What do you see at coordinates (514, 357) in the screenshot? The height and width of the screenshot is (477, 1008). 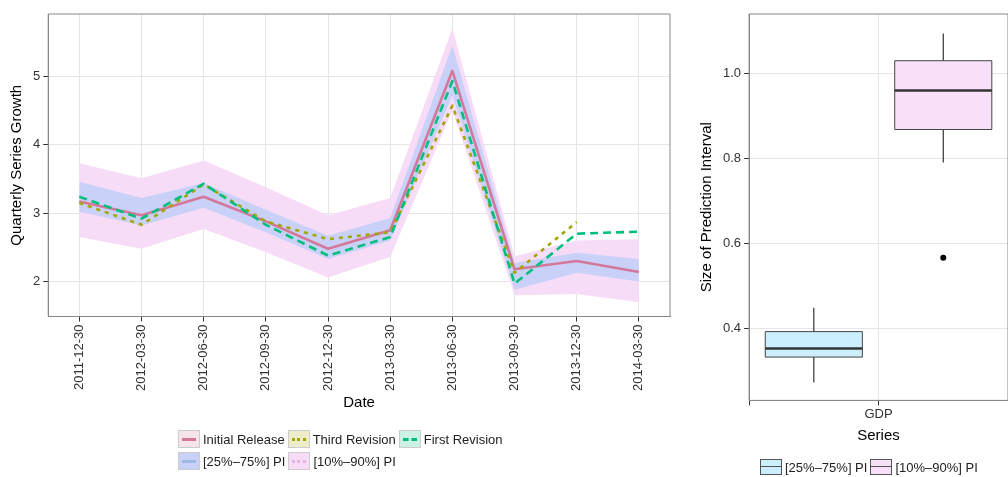 I see `x-tick-label: 2013-09-30` at bounding box center [514, 357].